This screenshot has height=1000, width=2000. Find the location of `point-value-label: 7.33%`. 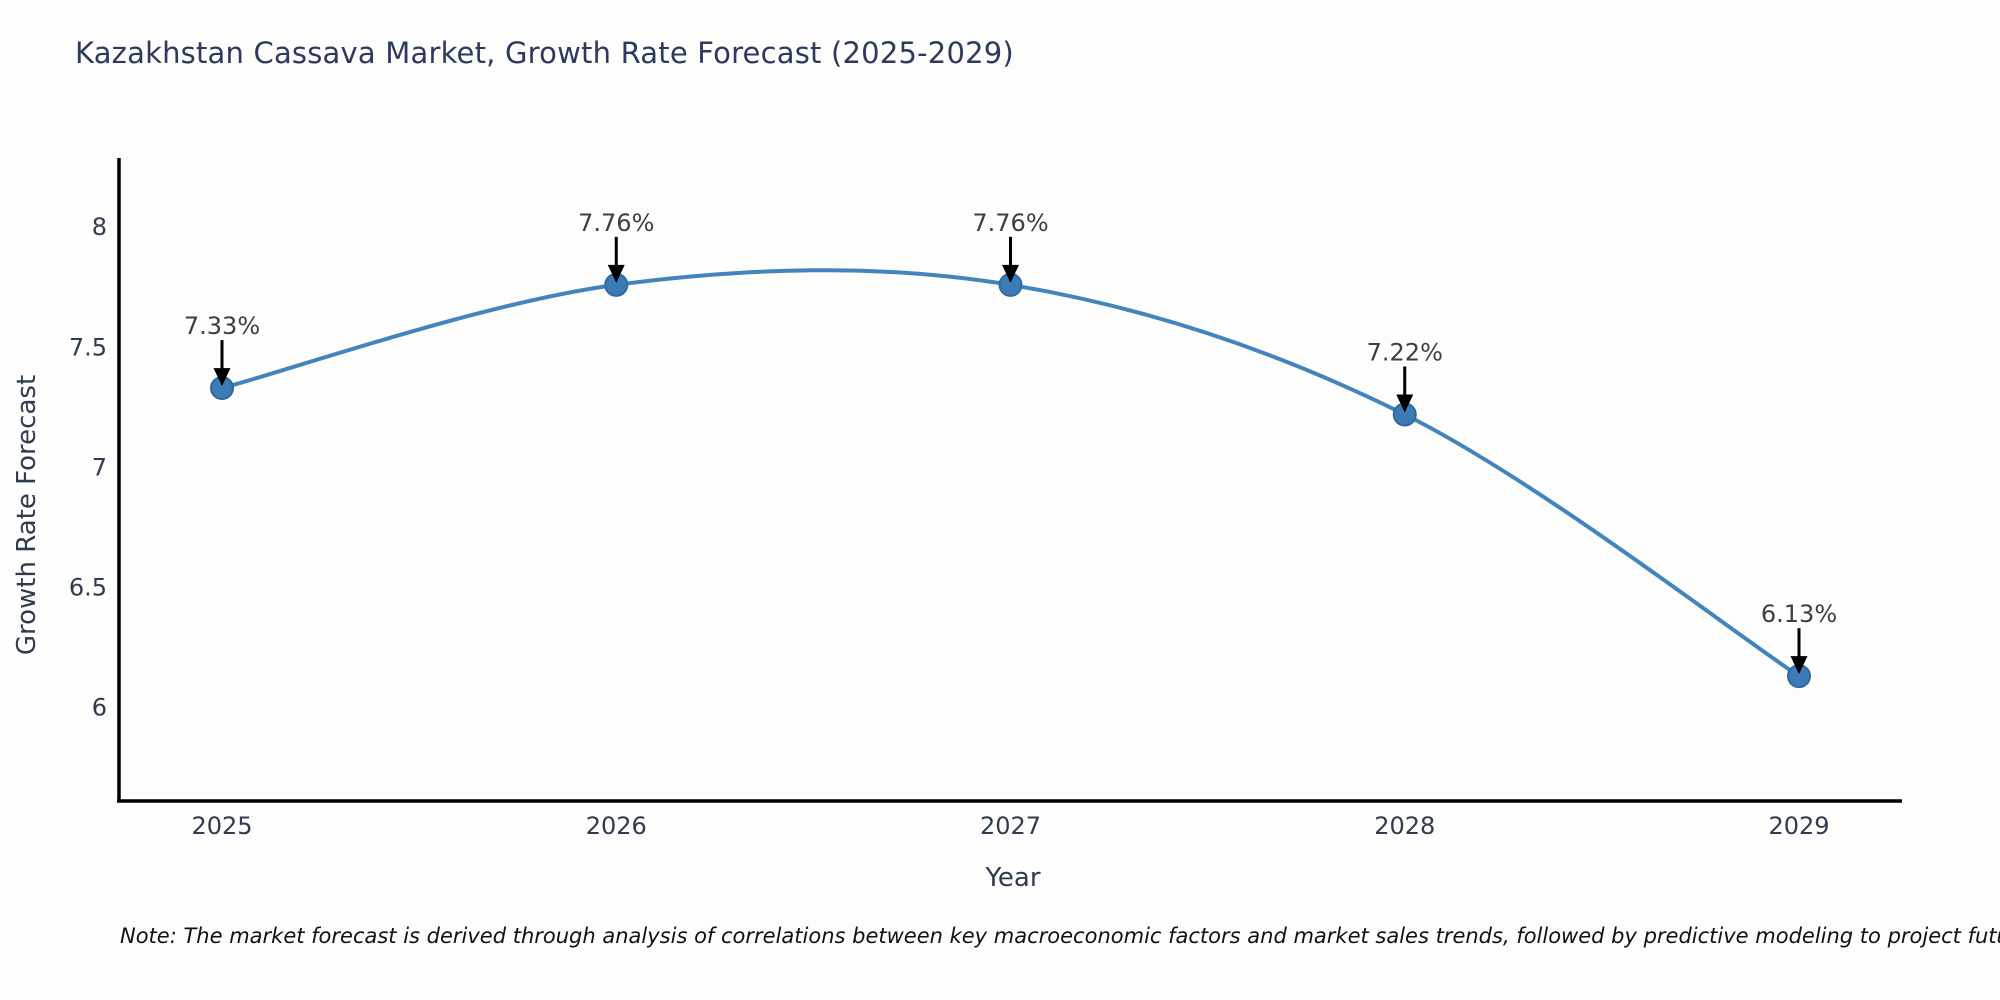

point-value-label: 7.33% is located at coordinates (222, 326).